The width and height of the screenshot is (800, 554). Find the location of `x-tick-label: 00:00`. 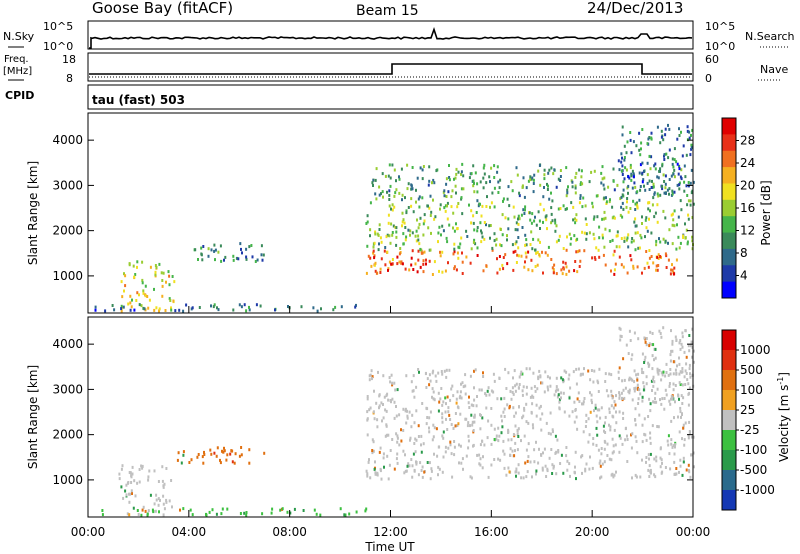

x-tick-label: 00:00 is located at coordinates (88, 532).